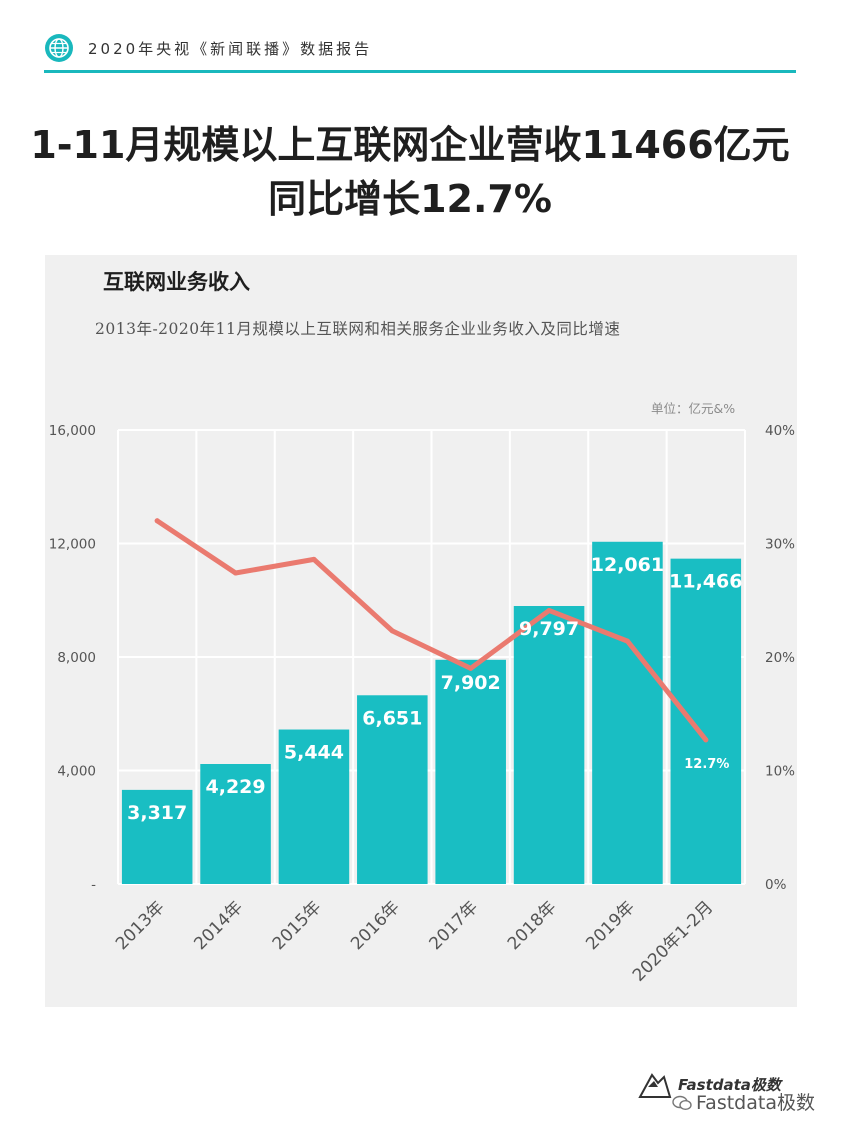  Describe the element at coordinates (610, 925) in the screenshot. I see `x-category-label: 2019年` at that location.